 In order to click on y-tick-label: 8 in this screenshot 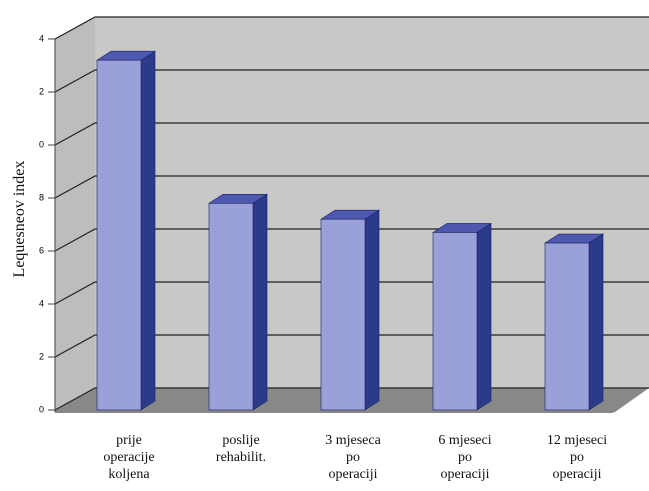, I will do `click(41, 197)`.